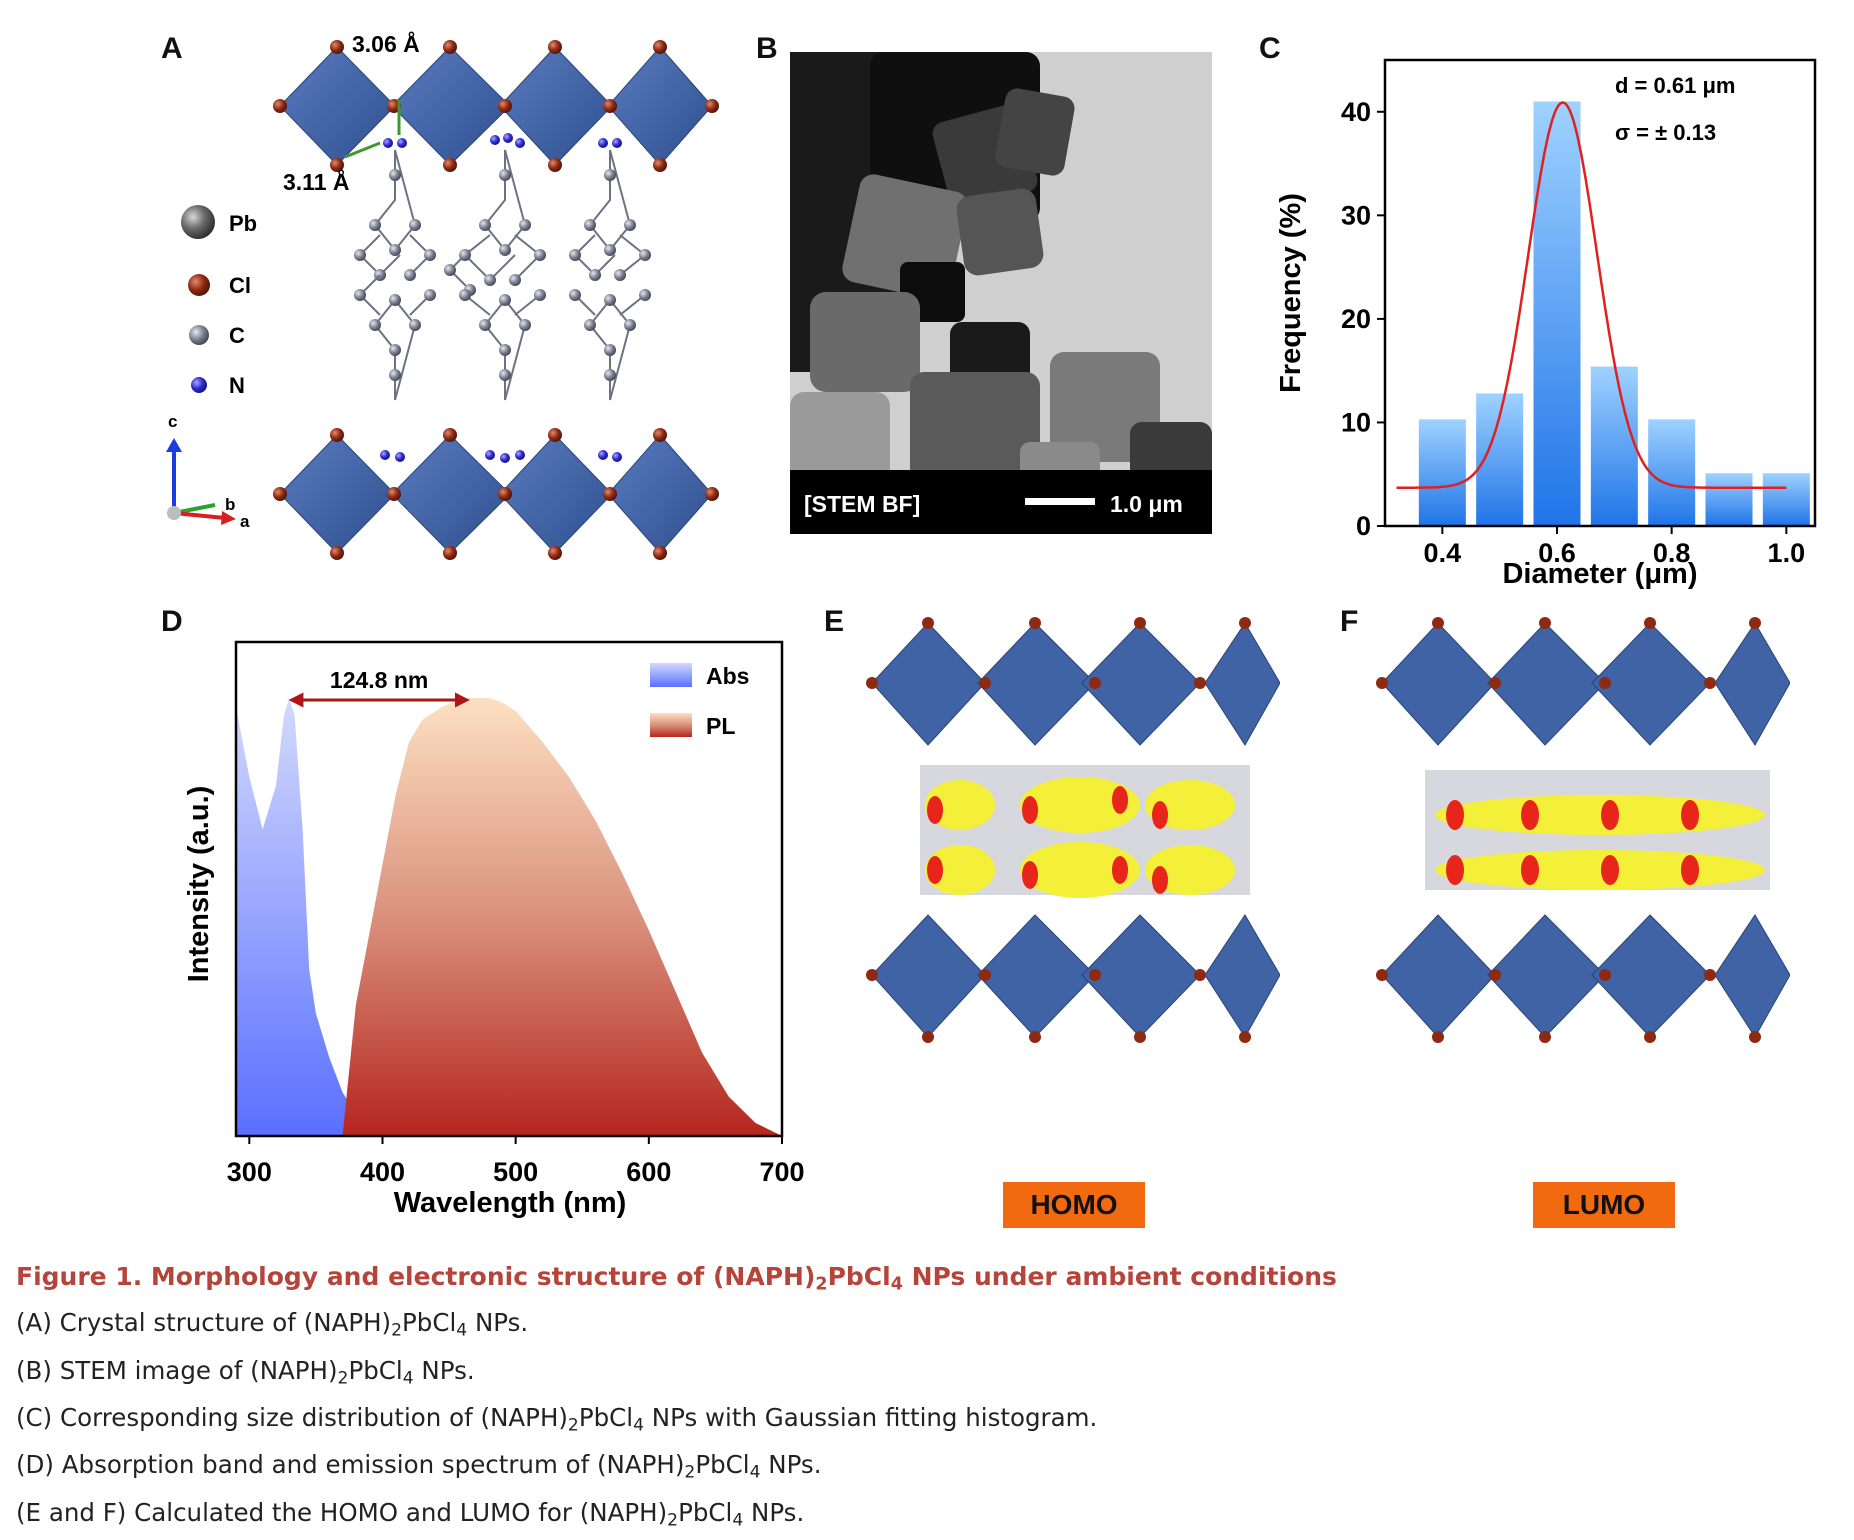  Describe the element at coordinates (1665, 132) in the screenshot. I see `sigma-annotation: σ = ± 0.13` at that location.